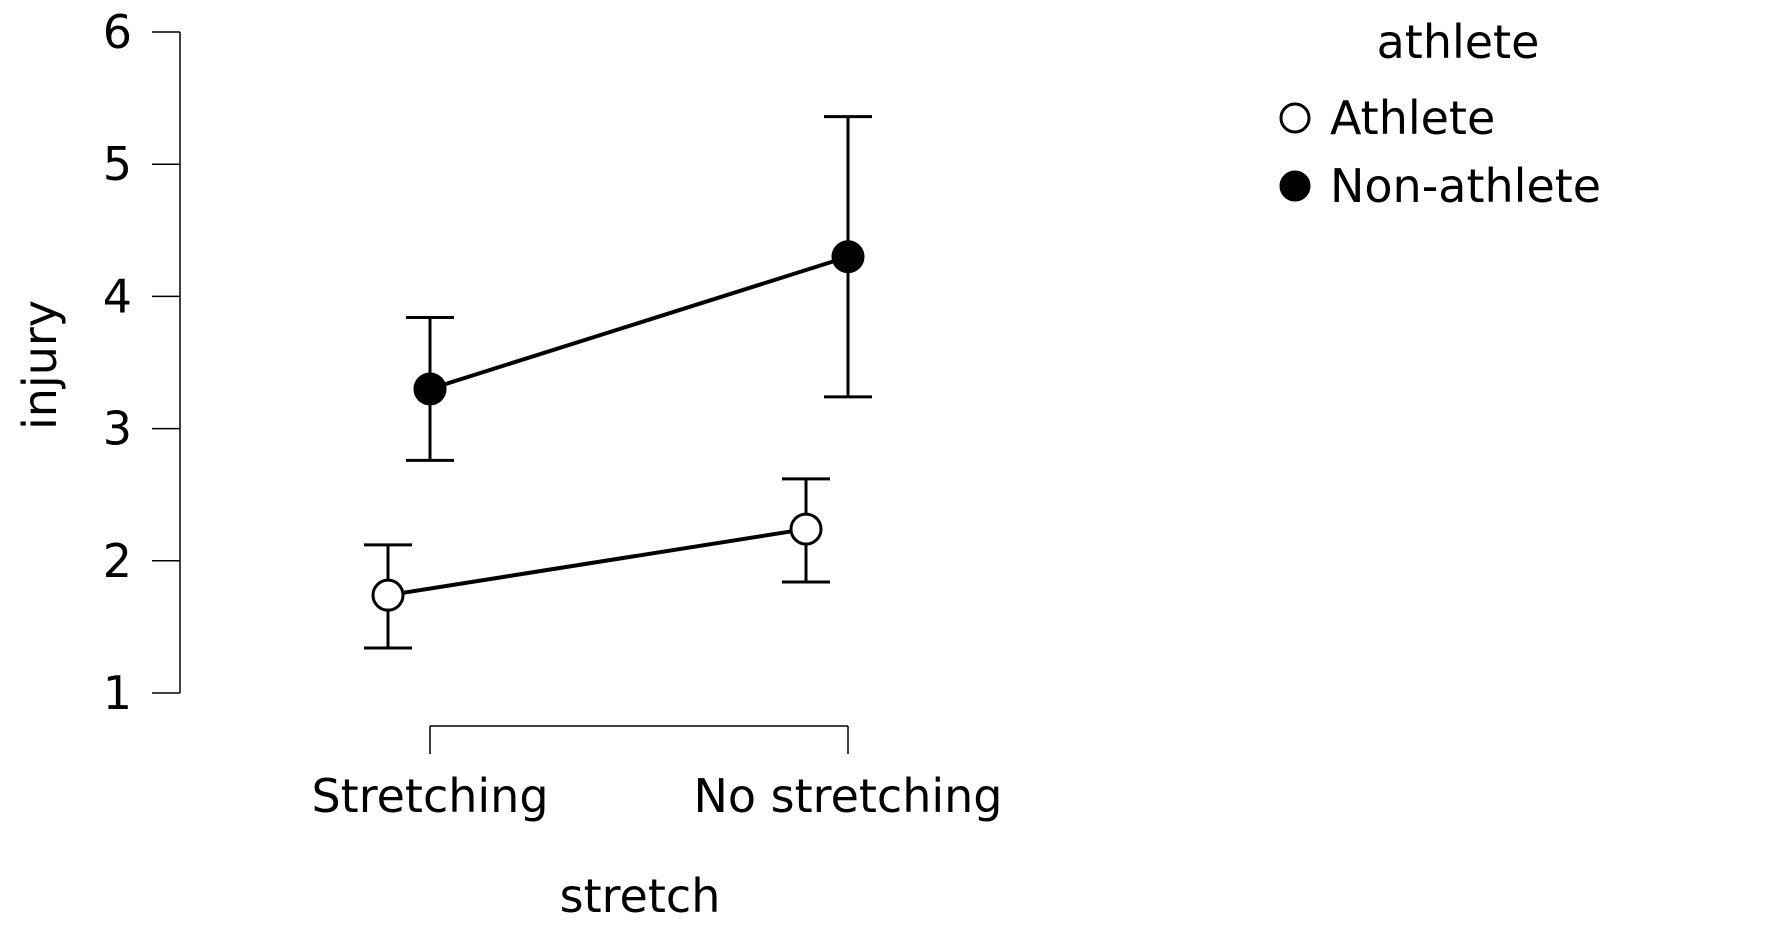 The height and width of the screenshot is (934, 1775). Describe the element at coordinates (657, 774) in the screenshot. I see `x-axis: Stretching No stretching` at that location.